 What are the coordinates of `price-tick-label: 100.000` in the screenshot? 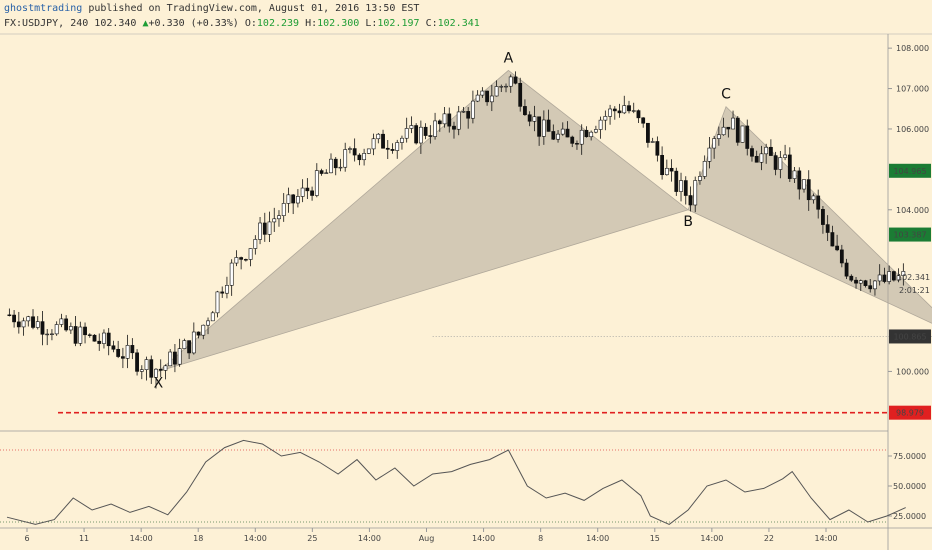 It's located at (912, 371).